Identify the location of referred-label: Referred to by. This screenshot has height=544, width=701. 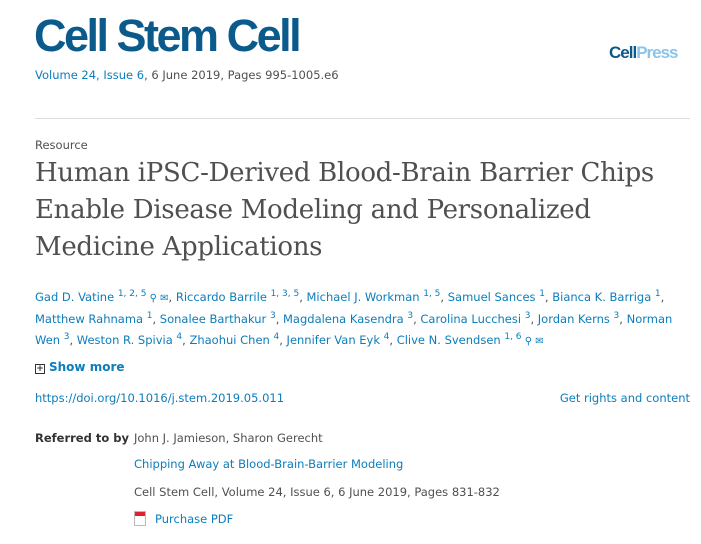
(82, 438).